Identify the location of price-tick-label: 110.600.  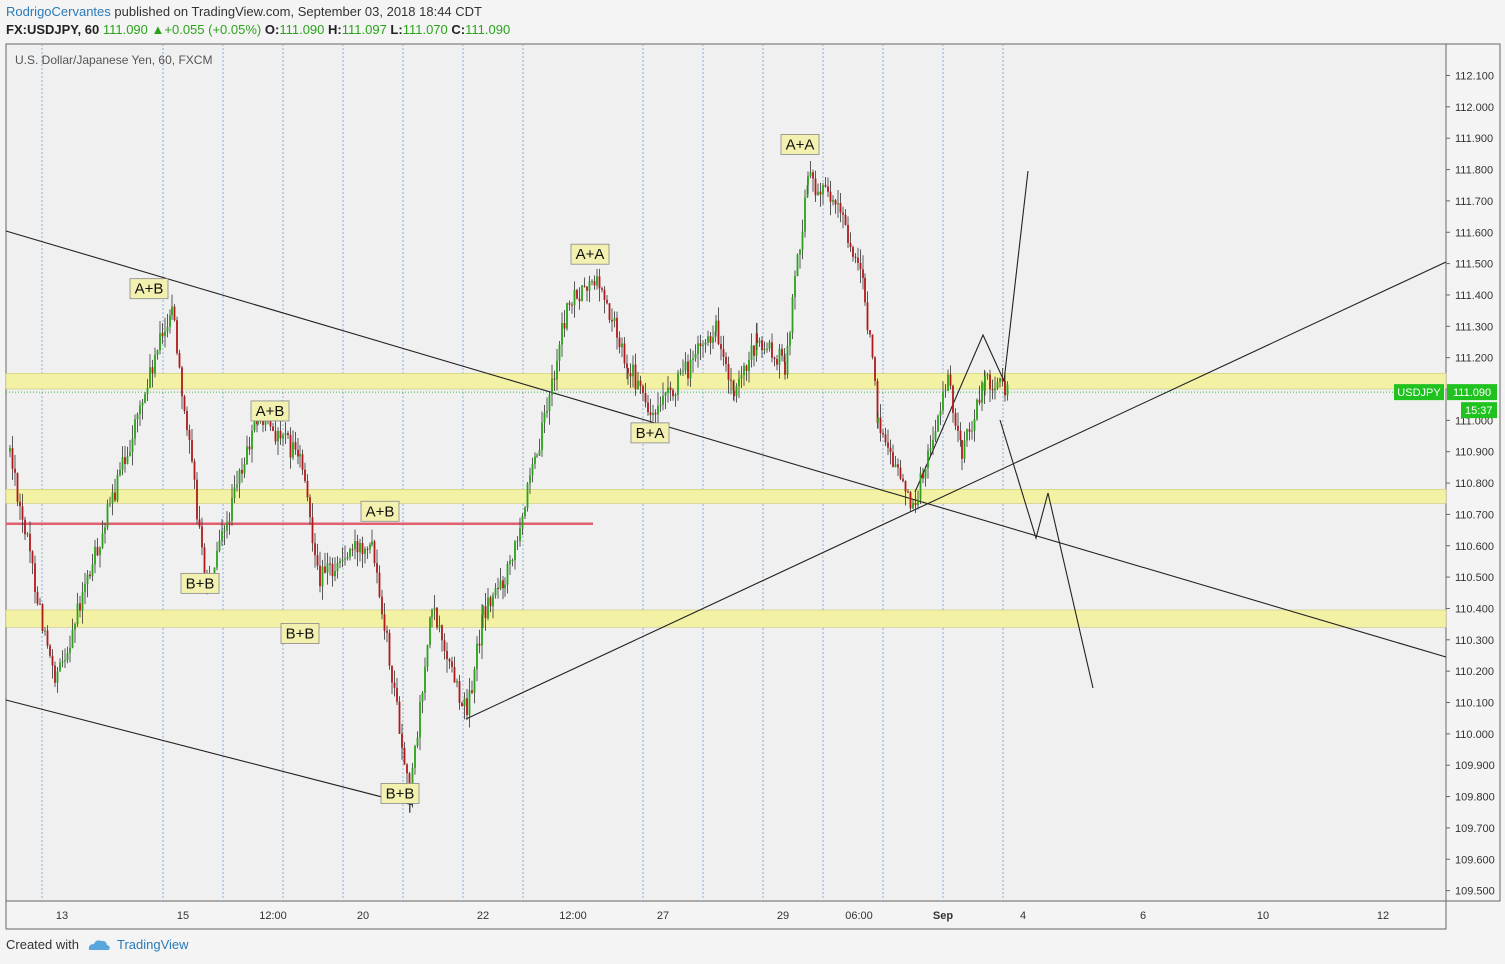
(1474, 547).